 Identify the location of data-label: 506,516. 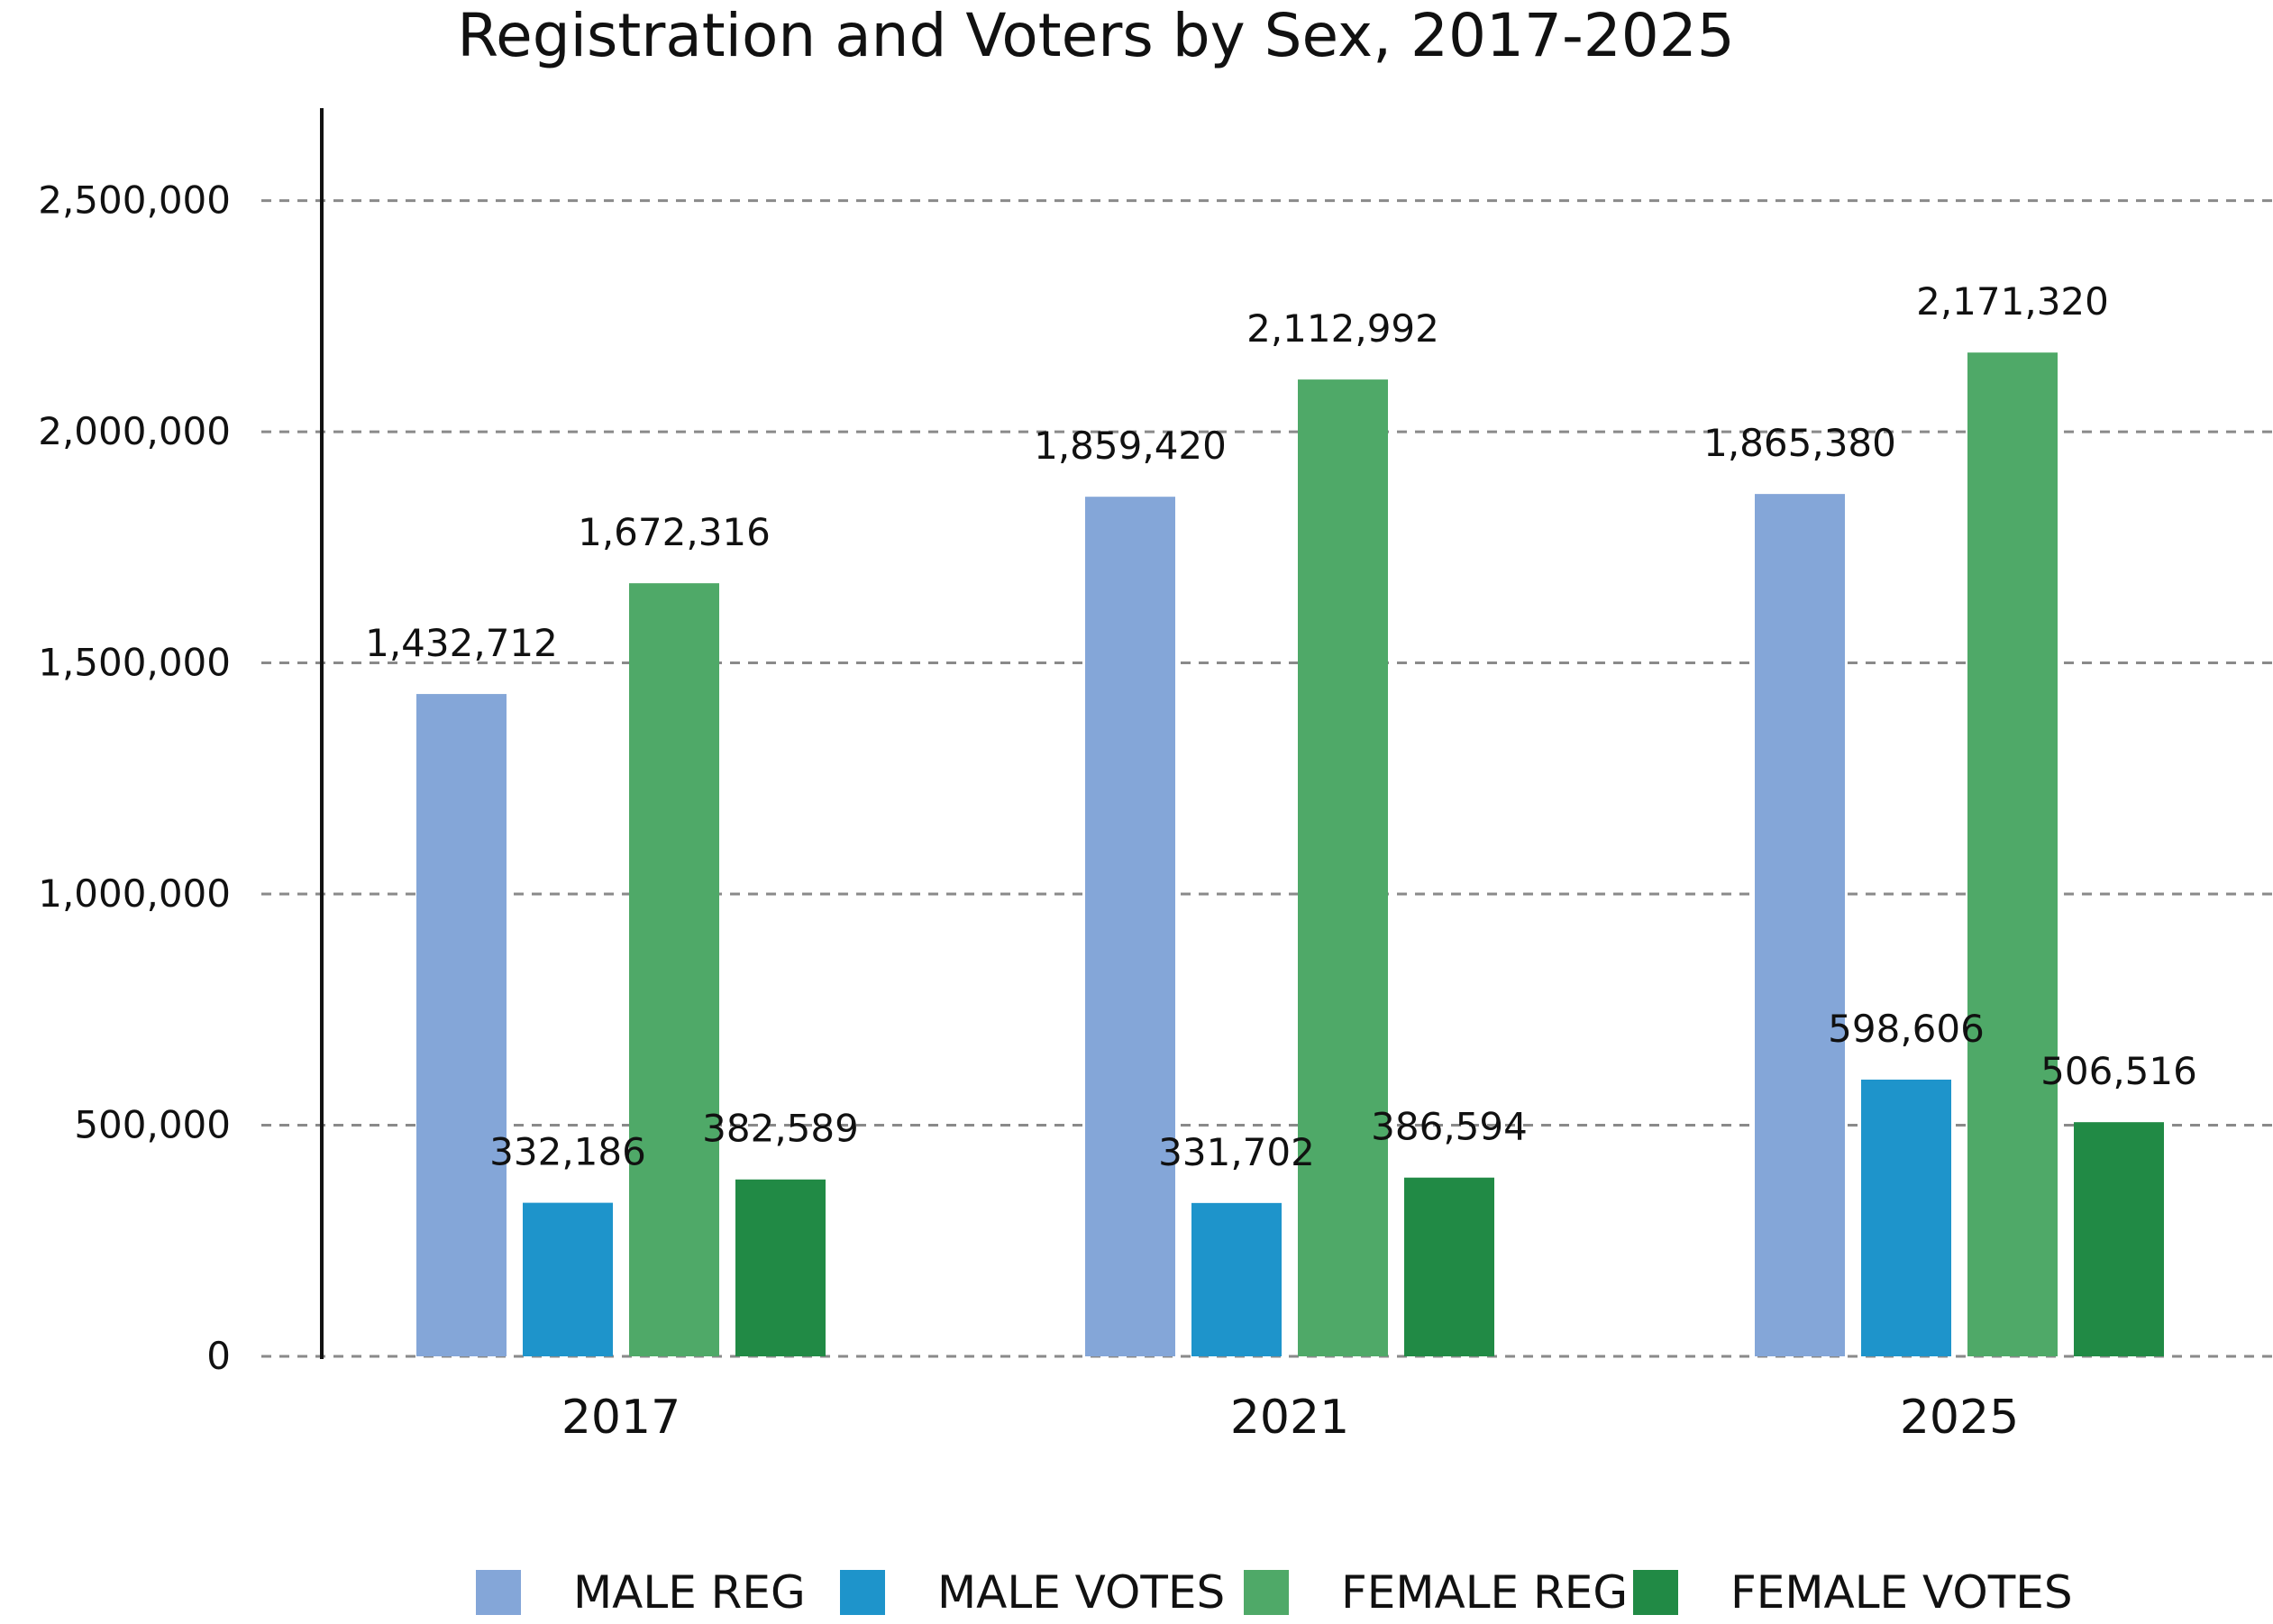
(2118, 1071).